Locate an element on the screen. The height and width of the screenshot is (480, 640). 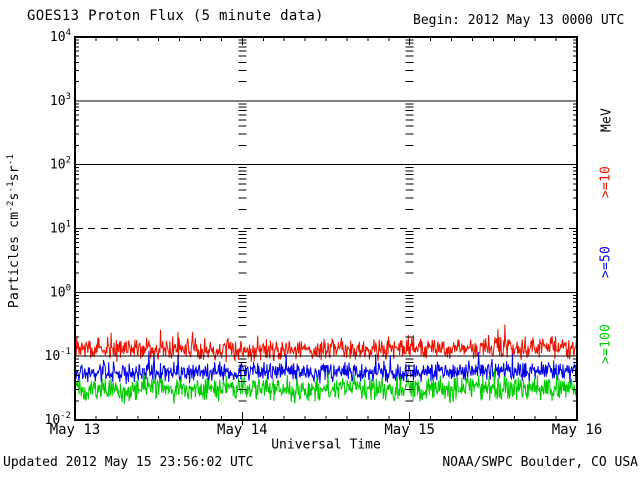
traces-group is located at coordinates (326, 364).